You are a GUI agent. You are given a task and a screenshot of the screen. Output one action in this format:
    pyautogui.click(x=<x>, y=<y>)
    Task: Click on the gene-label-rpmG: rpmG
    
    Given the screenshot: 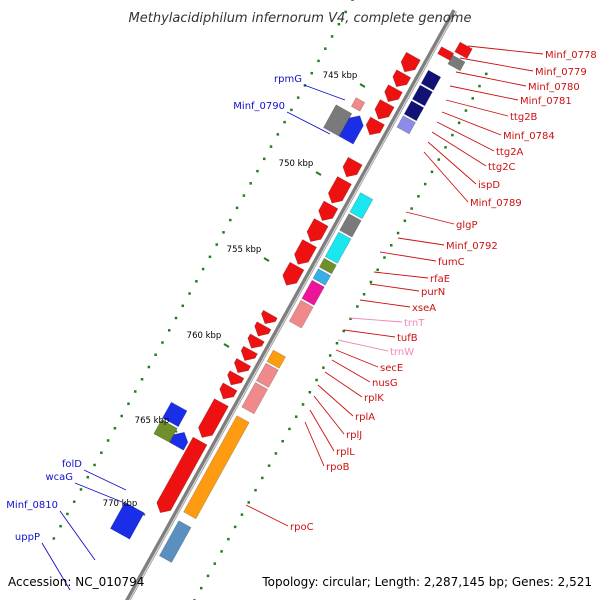 What is the action you would take?
    pyautogui.click(x=288, y=79)
    